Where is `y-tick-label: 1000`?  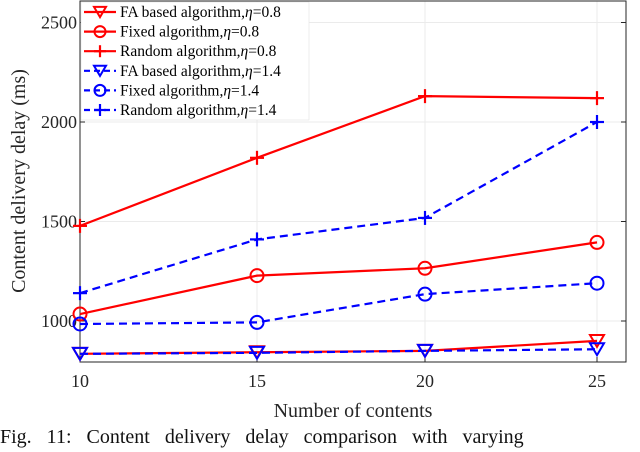
y-tick-label: 1000 is located at coordinates (59, 321).